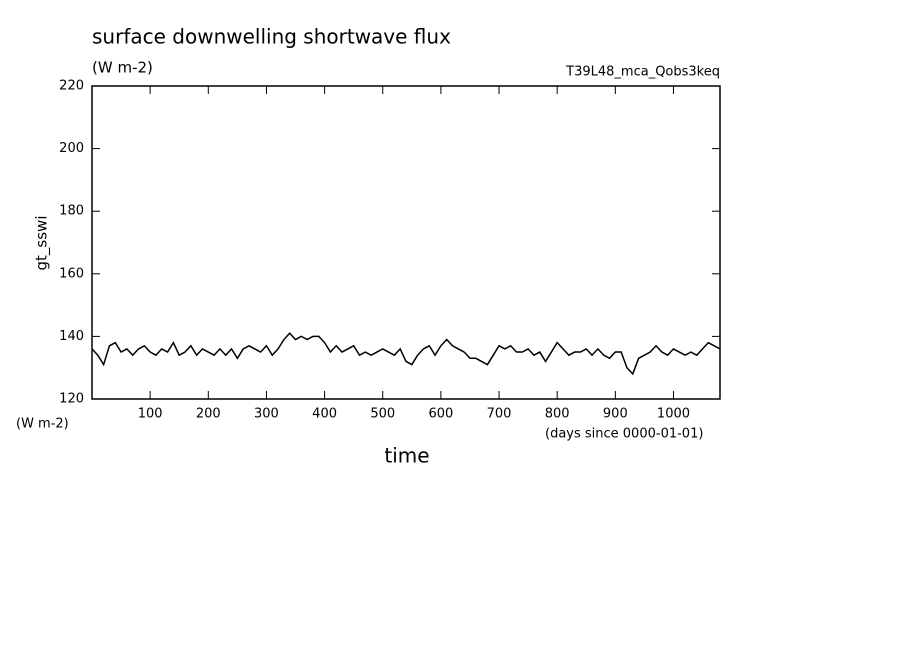  Describe the element at coordinates (150, 414) in the screenshot. I see `x-tick-label: 100` at that location.